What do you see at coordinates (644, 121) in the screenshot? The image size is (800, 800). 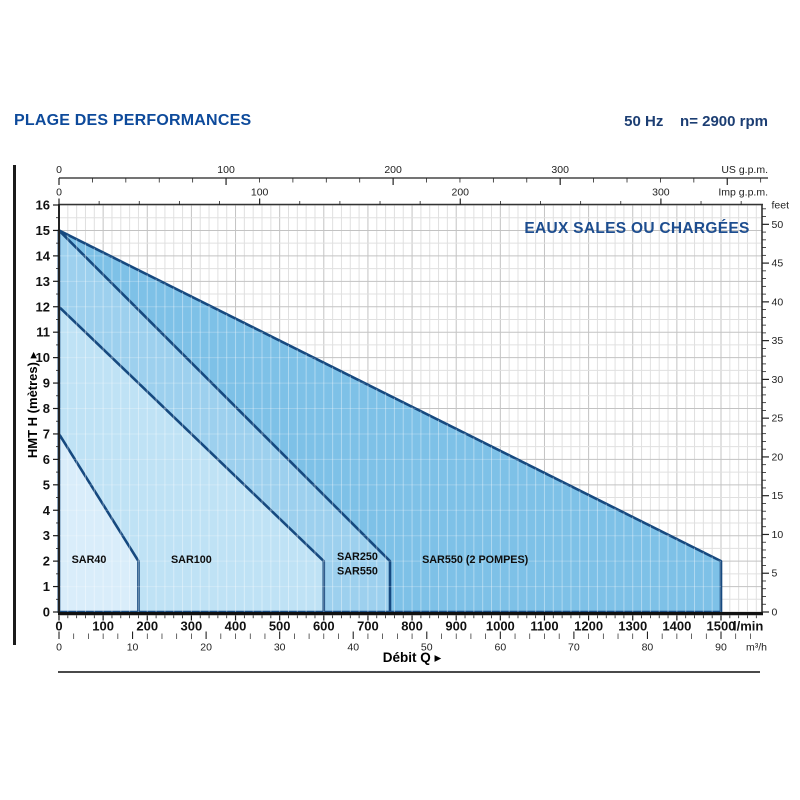 I see `frequency-value: 50 Hz` at bounding box center [644, 121].